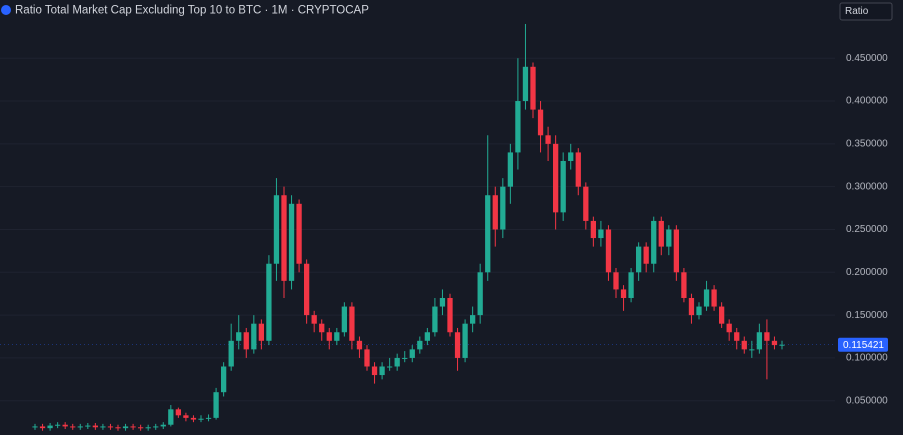 The width and height of the screenshot is (903, 435). I want to click on scale-mode-box, so click(866, 11).